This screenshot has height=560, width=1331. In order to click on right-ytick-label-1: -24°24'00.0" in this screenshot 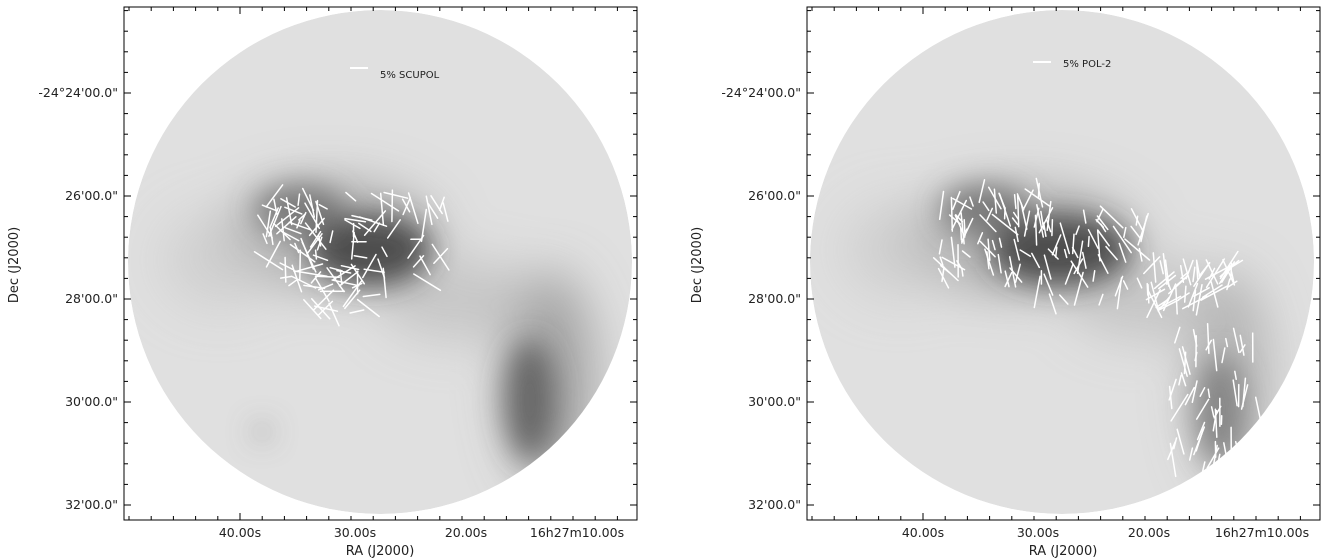, I will do `click(761, 92)`.